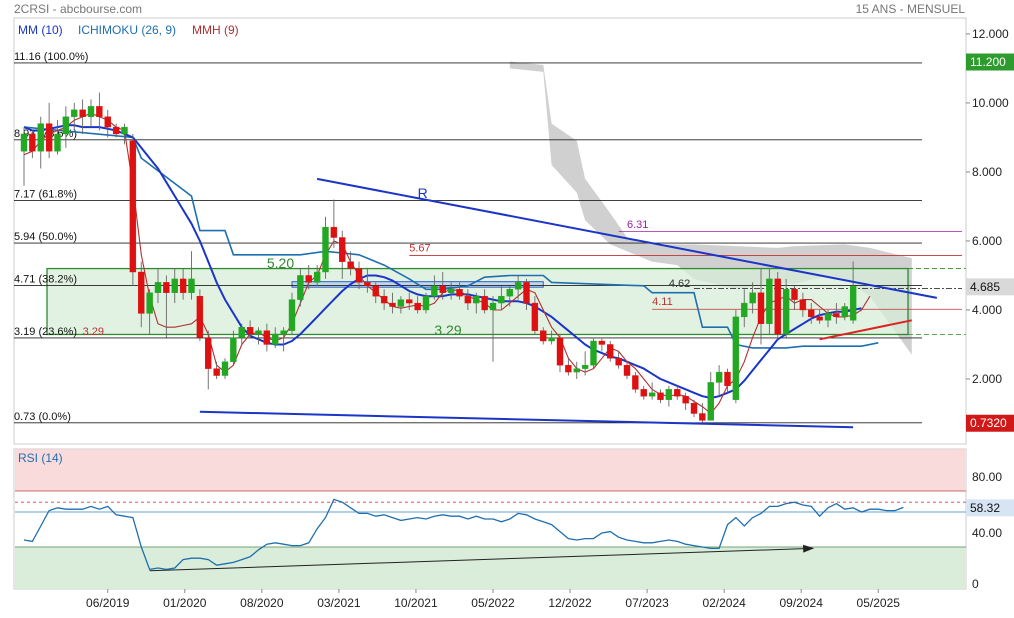  What do you see at coordinates (987, 241) in the screenshot?
I see `price-axis-label: 6.000` at bounding box center [987, 241].